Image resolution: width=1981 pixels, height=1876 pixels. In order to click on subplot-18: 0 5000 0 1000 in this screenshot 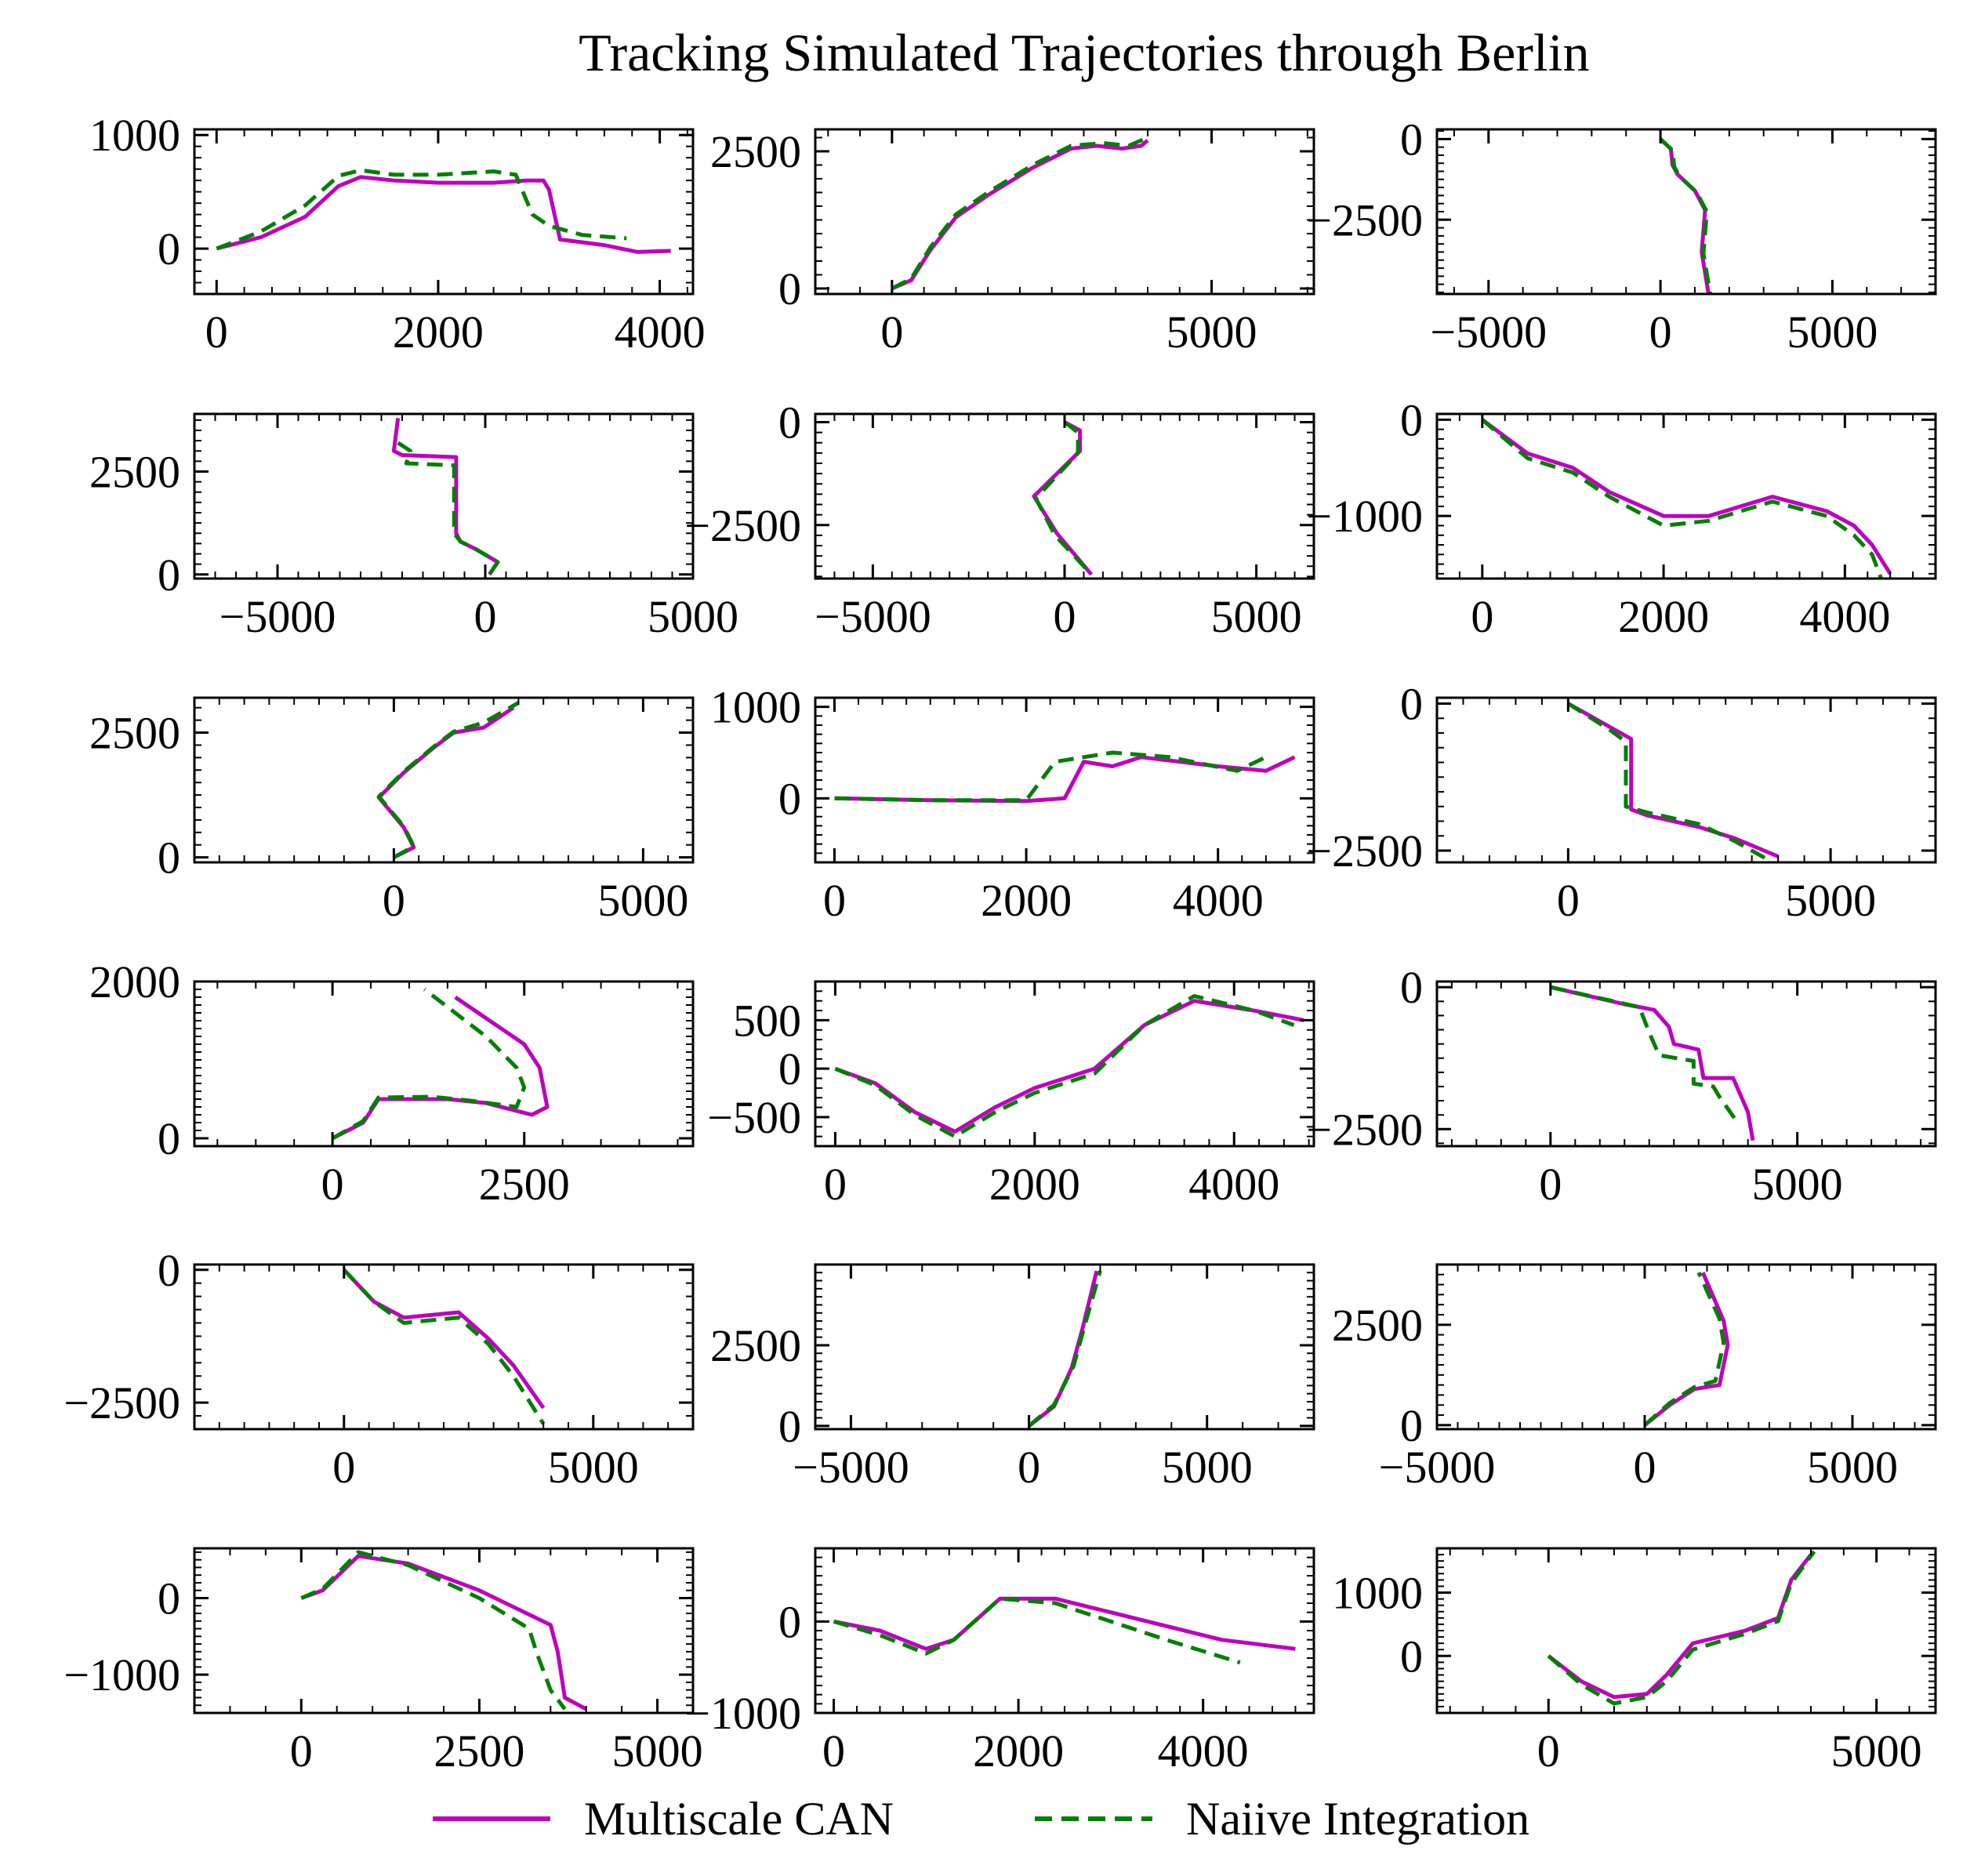, I will do `click(1634, 1661)`.